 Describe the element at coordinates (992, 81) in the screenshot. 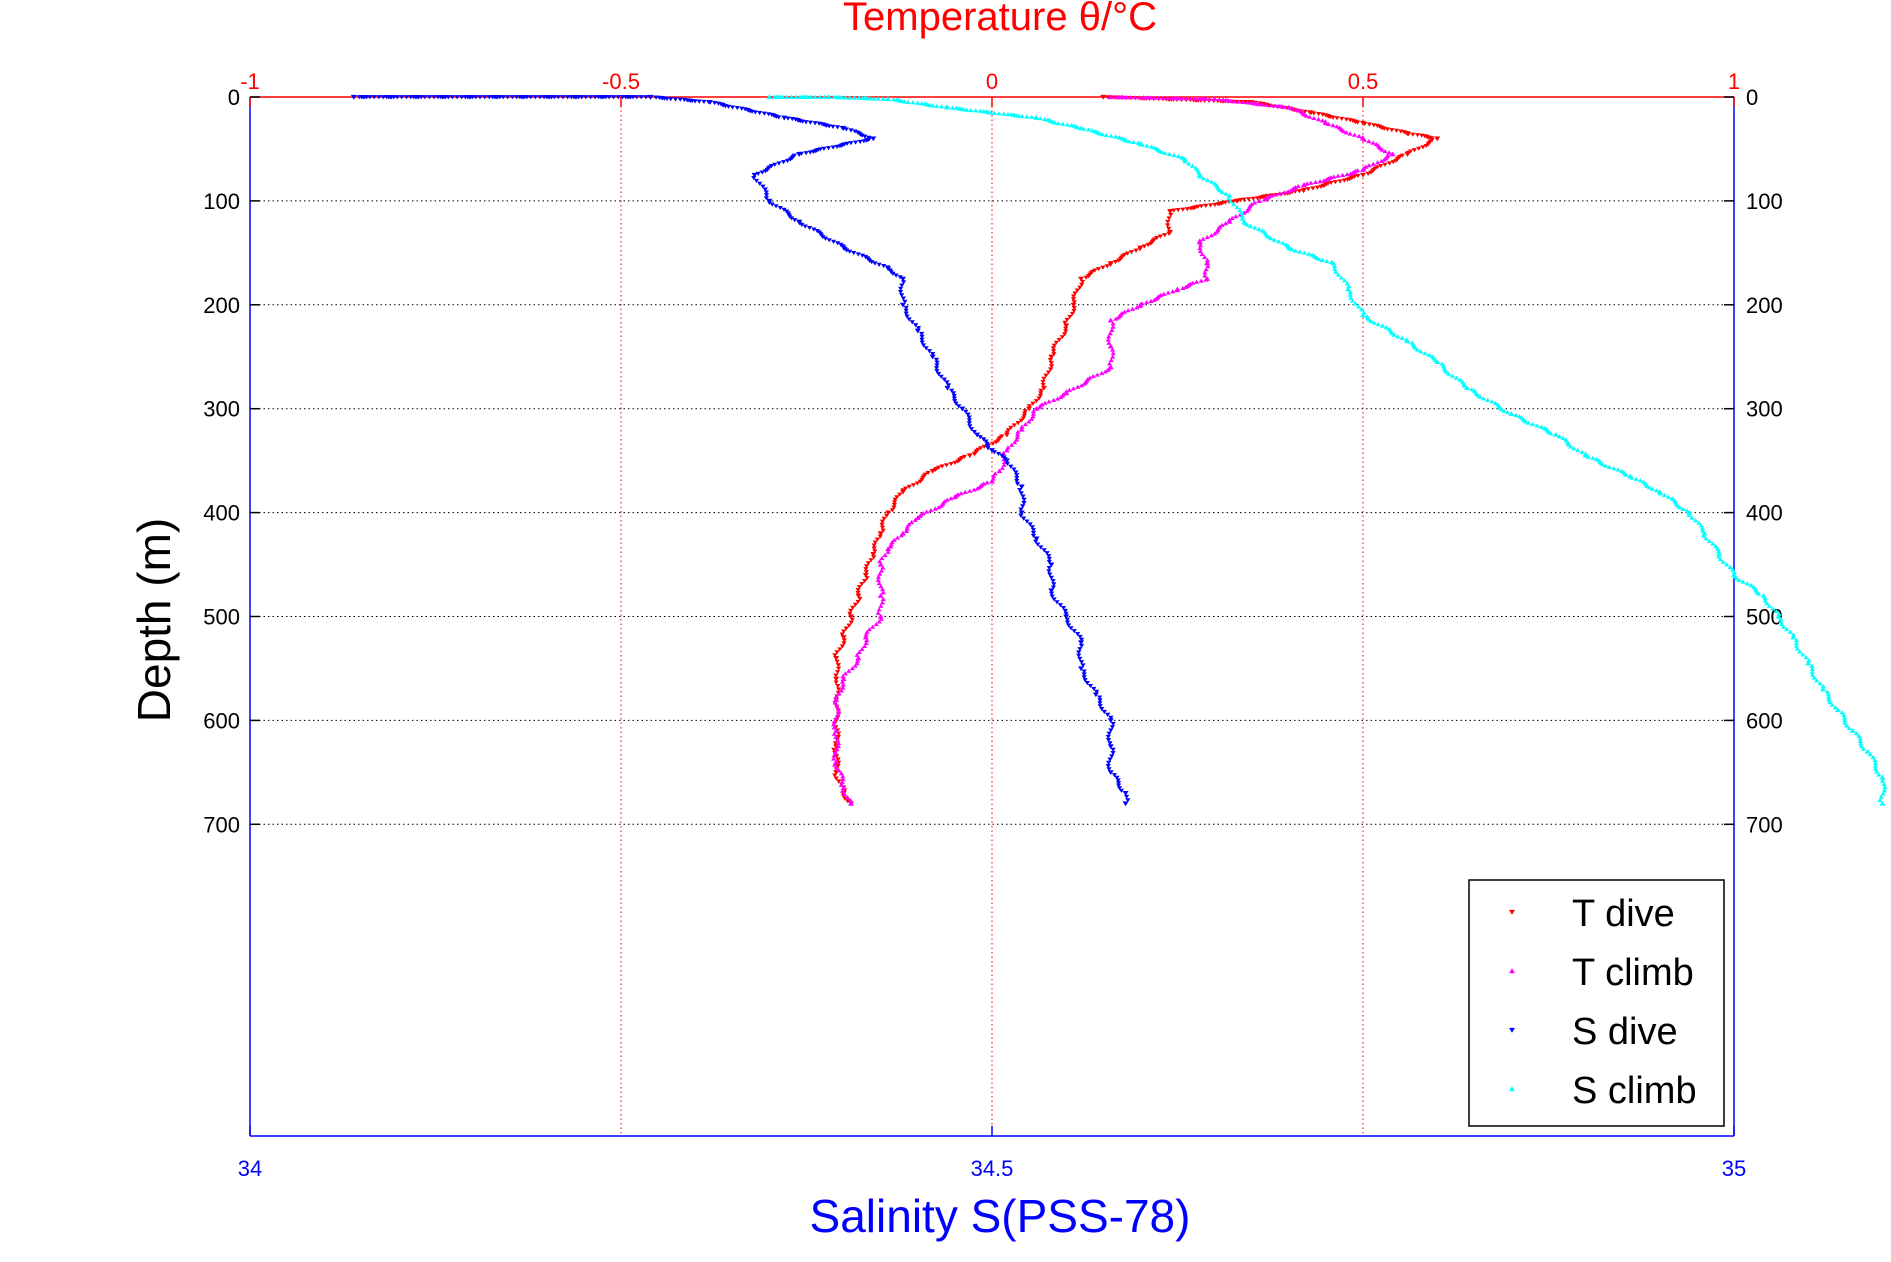

I see `top-tick-label: 0` at that location.